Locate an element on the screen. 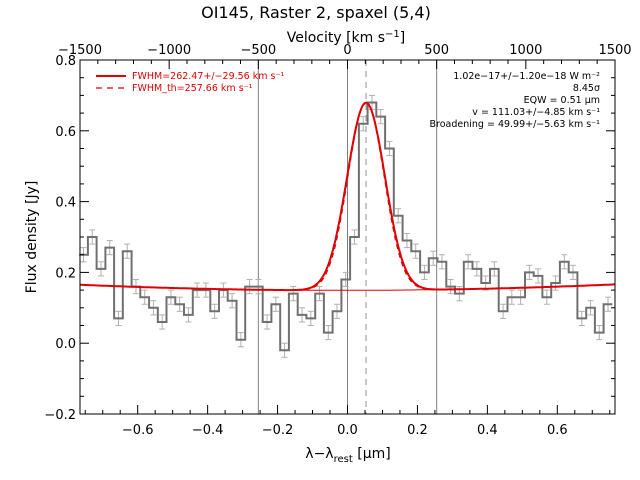  top-tick-label: 1500 is located at coordinates (614, 50).